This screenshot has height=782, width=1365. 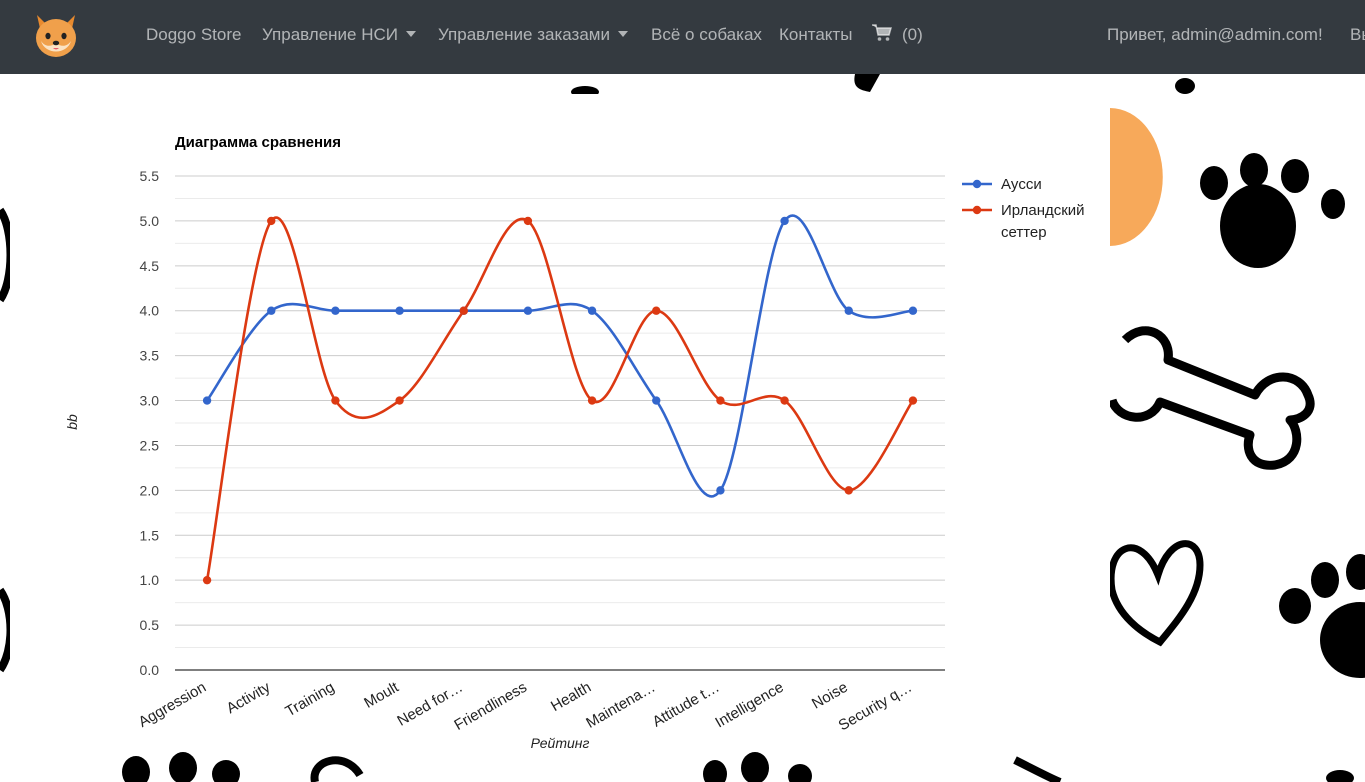 I want to click on y-tick-label: 2.0, so click(x=150, y=490).